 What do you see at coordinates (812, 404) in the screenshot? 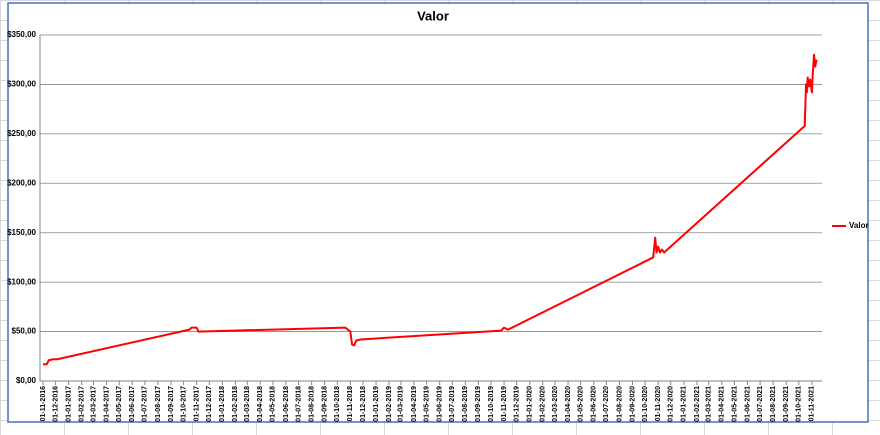
I see `x-tick-label: 01-11-2021` at bounding box center [812, 404].